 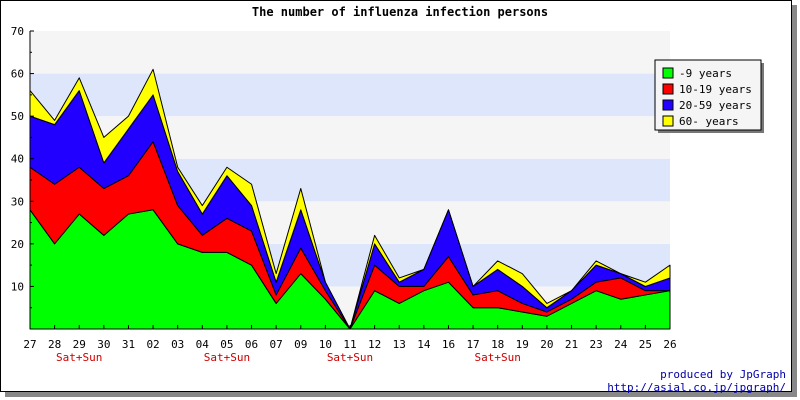 I want to click on x-tick-label: 27, so click(x=29, y=344).